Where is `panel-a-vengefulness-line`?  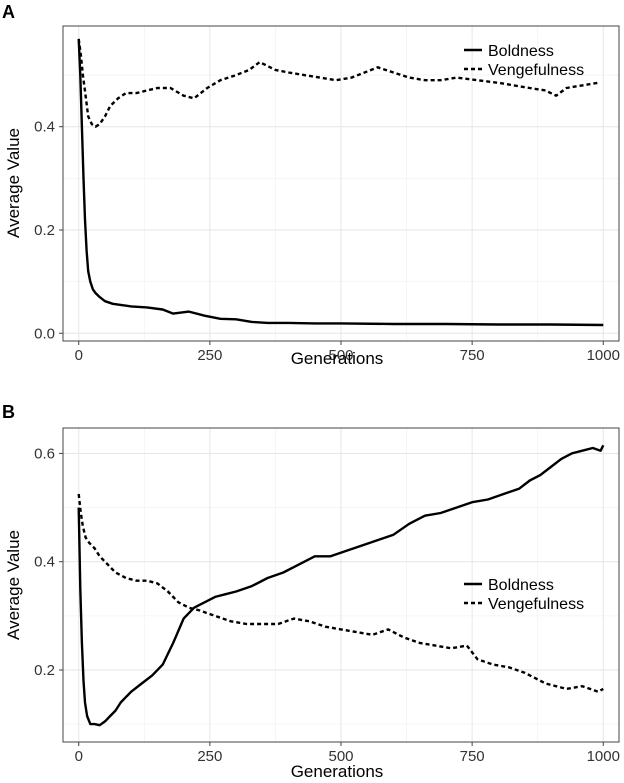
panel-a-vengefulness-line is located at coordinates (338, 83).